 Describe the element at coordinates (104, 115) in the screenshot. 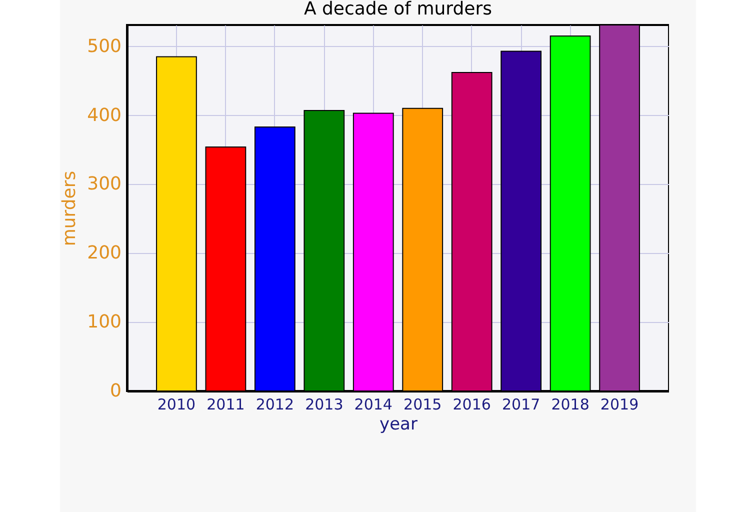

I see `y-tick-label: 400` at that location.